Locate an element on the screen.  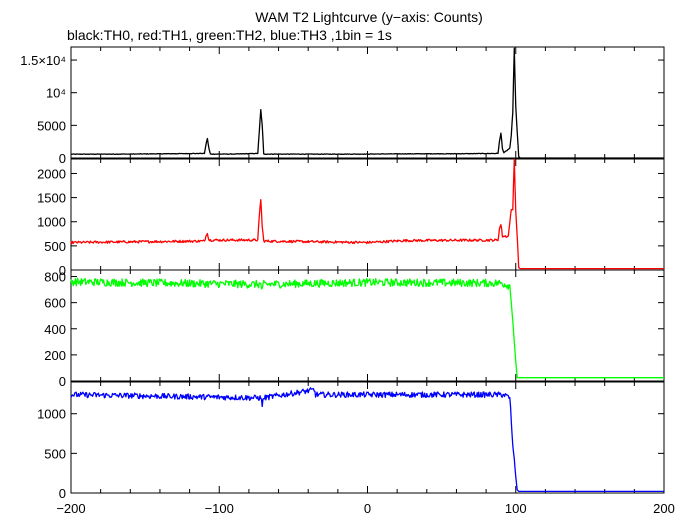
x-tick-label: 0 is located at coordinates (367, 508).